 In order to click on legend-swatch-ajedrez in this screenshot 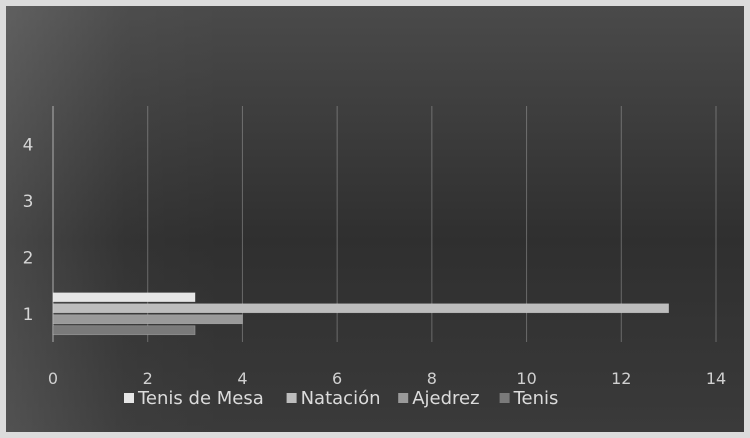, I will do `click(403, 398)`.